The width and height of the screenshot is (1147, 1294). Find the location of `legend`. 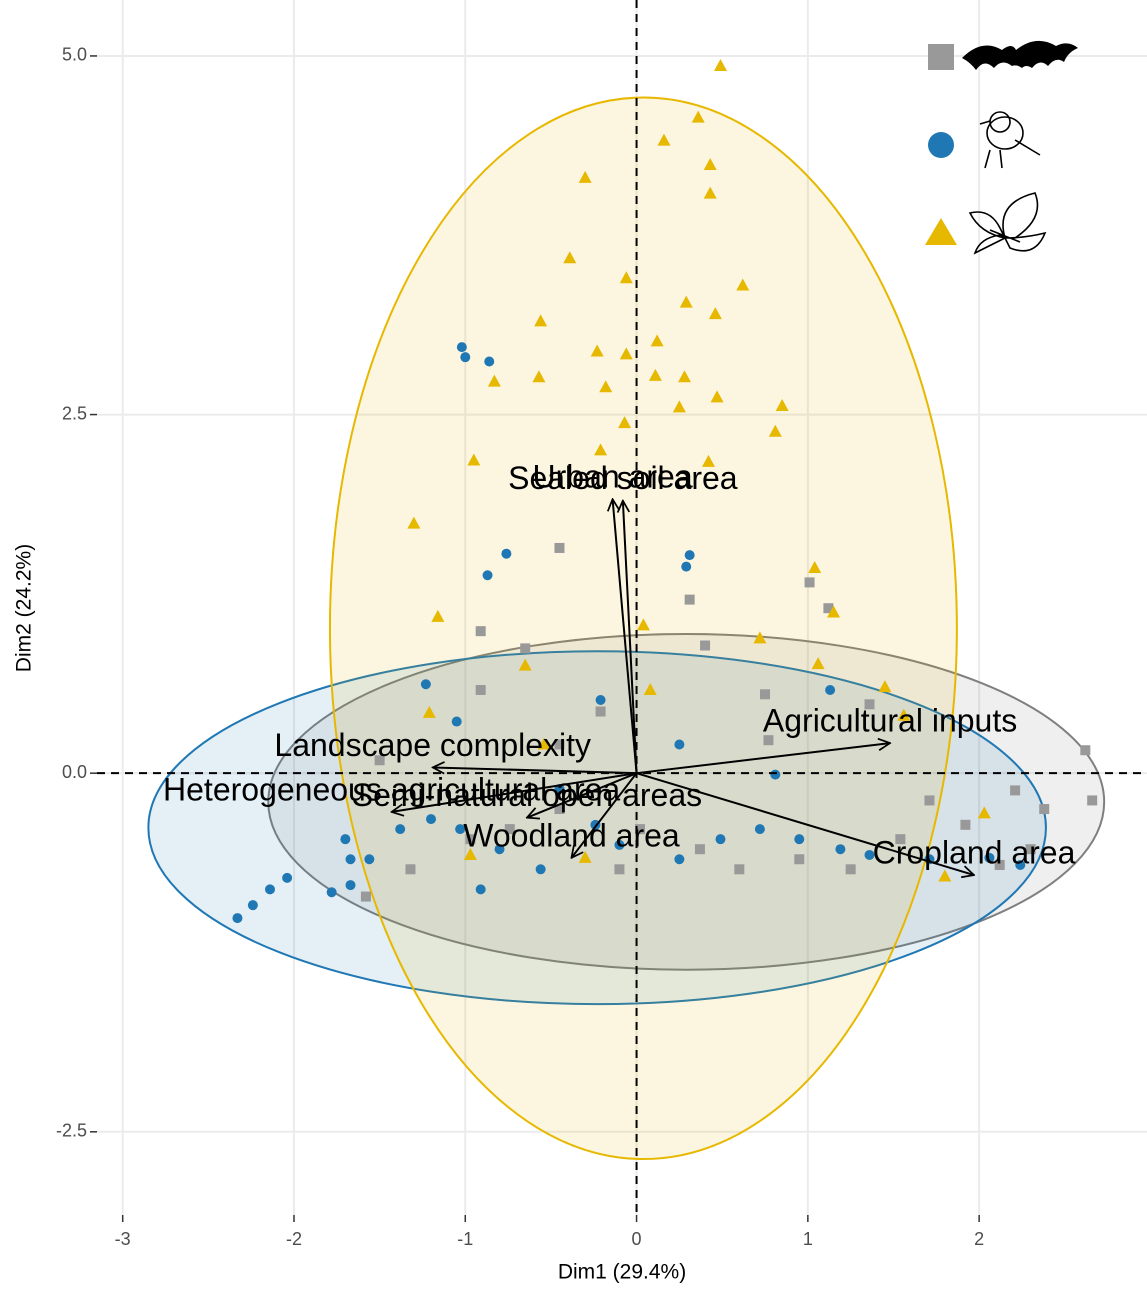

legend is located at coordinates (1001, 147).